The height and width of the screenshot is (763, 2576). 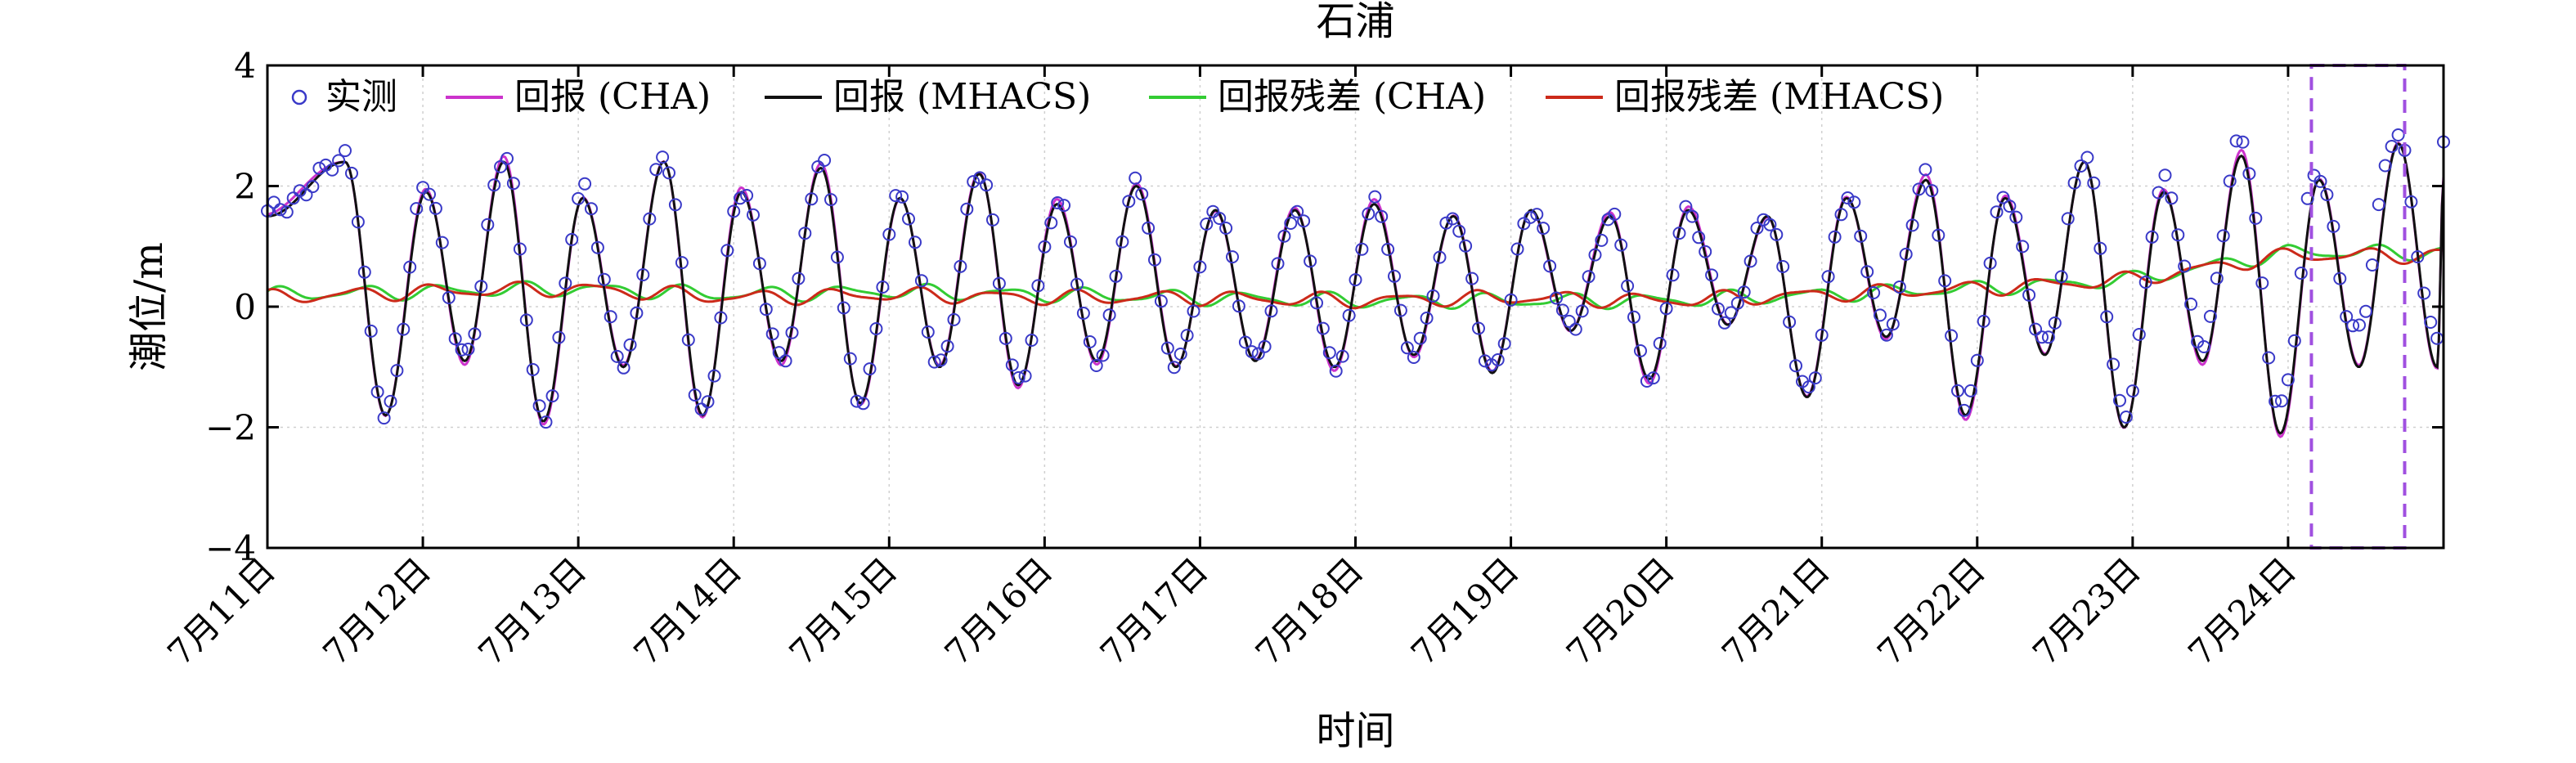 I want to click on legend-label: 实测, so click(x=361, y=97).